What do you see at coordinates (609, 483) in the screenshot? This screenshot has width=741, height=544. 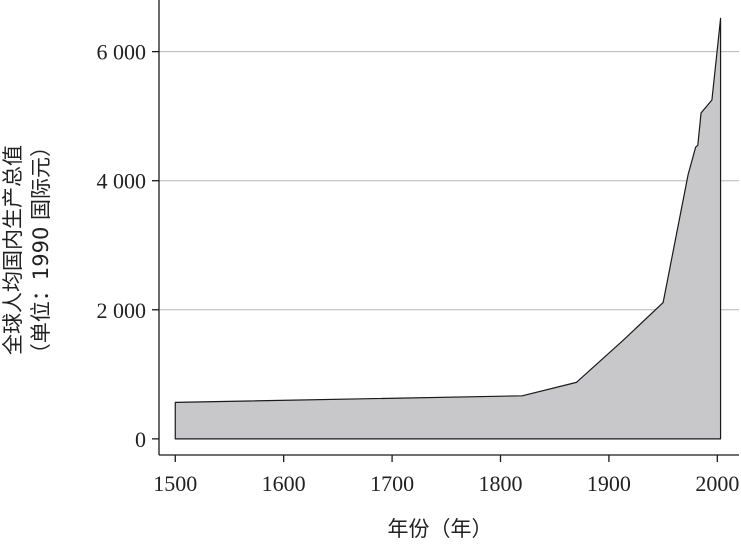 I see `x-tick-label-1900: 1900` at bounding box center [609, 483].